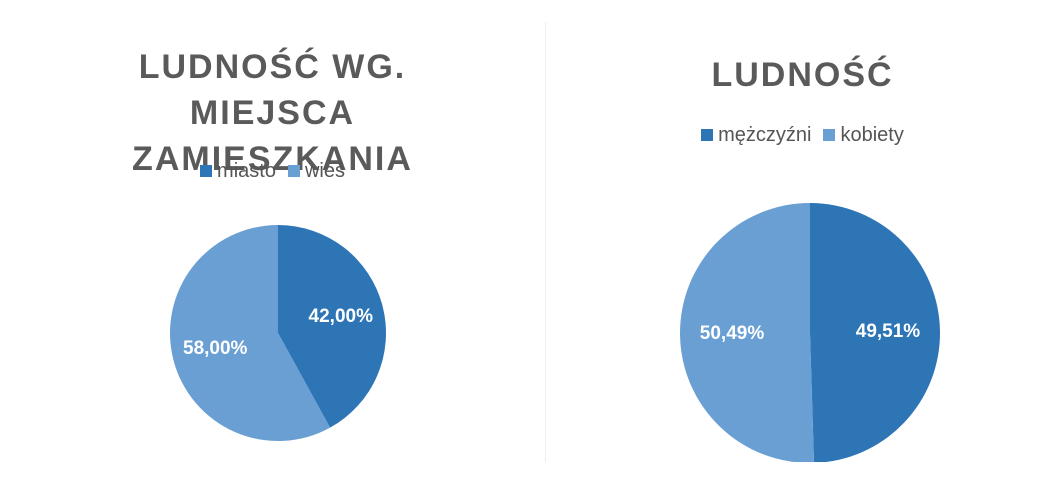 Image resolution: width=1059 pixels, height=477 pixels. Describe the element at coordinates (341, 316) in the screenshot. I see `data-label: 42,00%` at that location.